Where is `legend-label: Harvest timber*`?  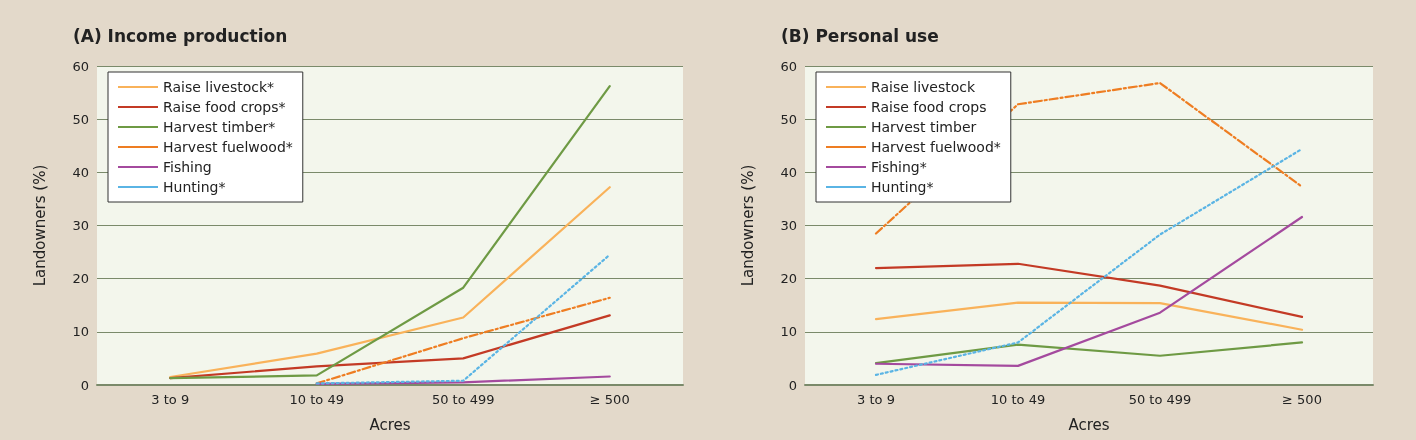 legend-label: Harvest timber* is located at coordinates (219, 127).